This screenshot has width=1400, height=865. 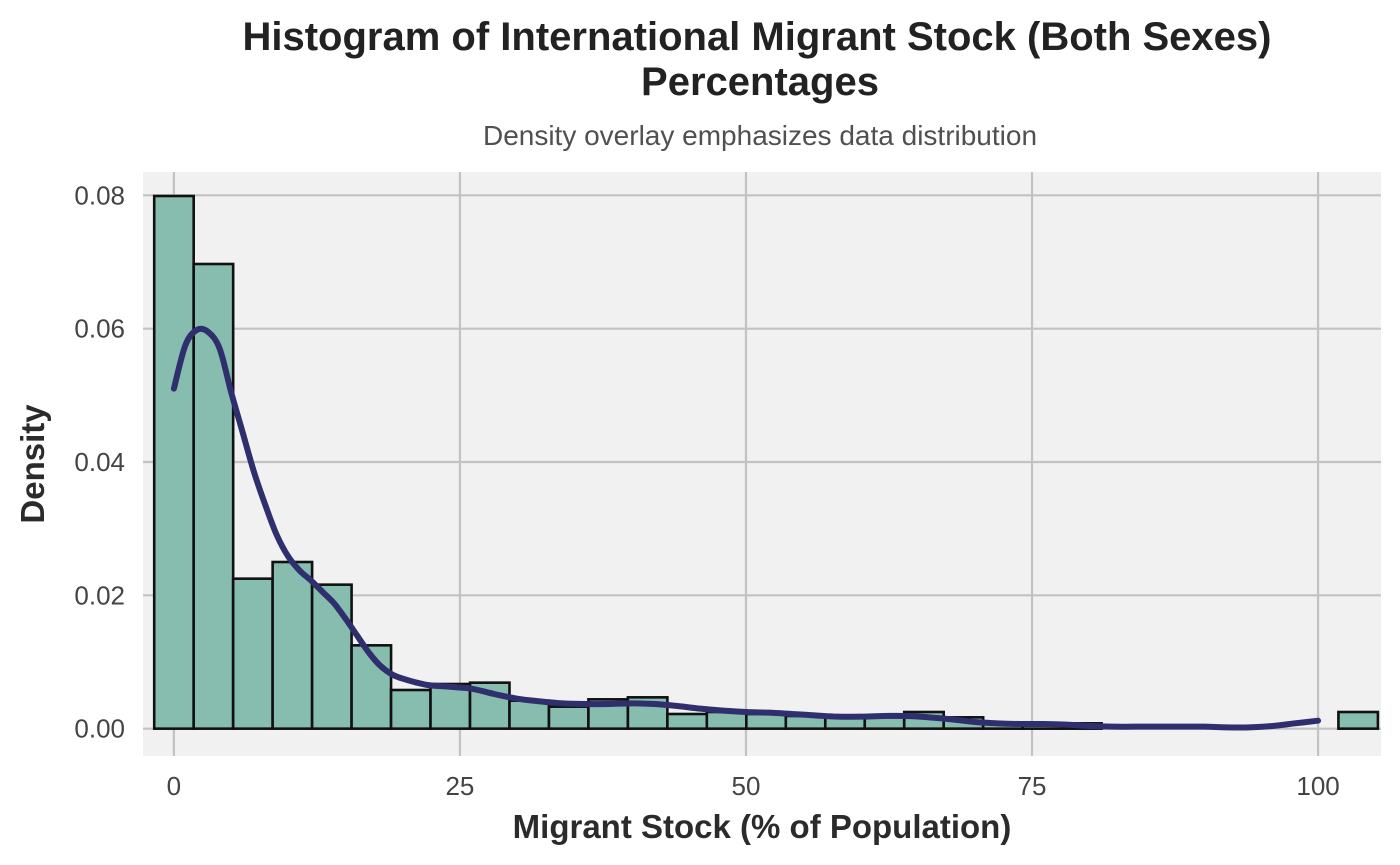 What do you see at coordinates (99, 329) in the screenshot?
I see `y-tick-label-3: 0.06` at bounding box center [99, 329].